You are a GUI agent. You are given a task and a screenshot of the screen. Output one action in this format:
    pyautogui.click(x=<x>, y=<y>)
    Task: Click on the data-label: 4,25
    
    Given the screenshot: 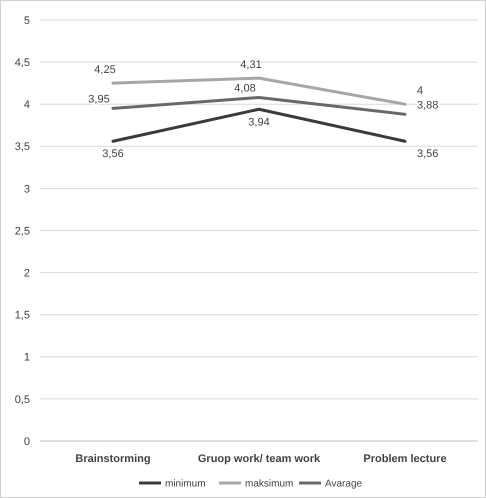 What is the action you would take?
    pyautogui.click(x=105, y=70)
    